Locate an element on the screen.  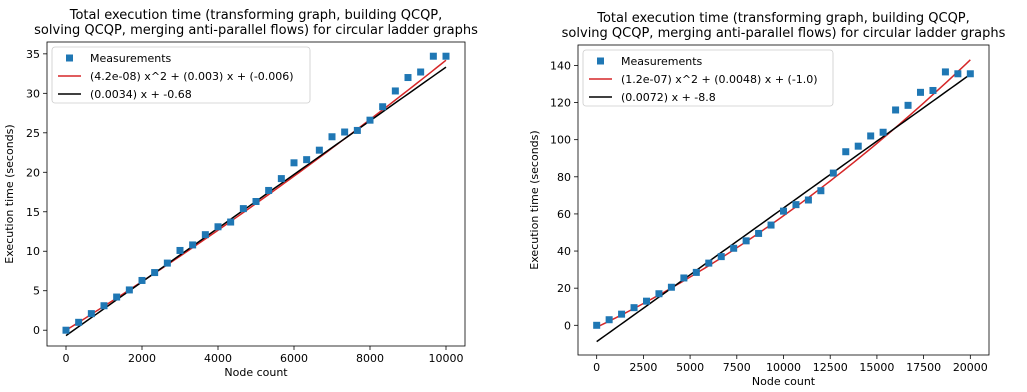
x-tick-label: 2500 is located at coordinates (643, 367).